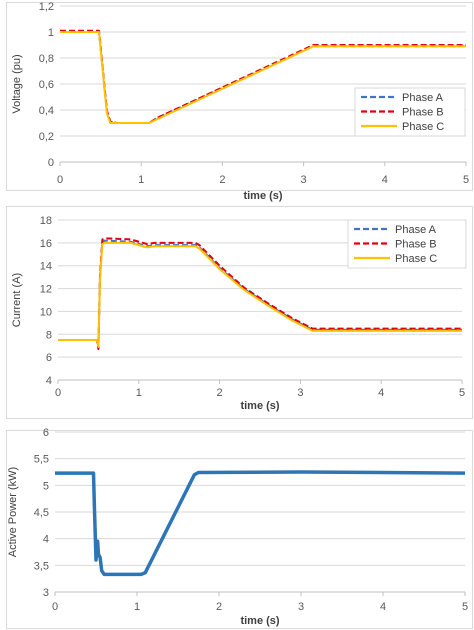 This screenshot has height=630, width=474. I want to click on y-tick-label: 3, so click(46, 593).